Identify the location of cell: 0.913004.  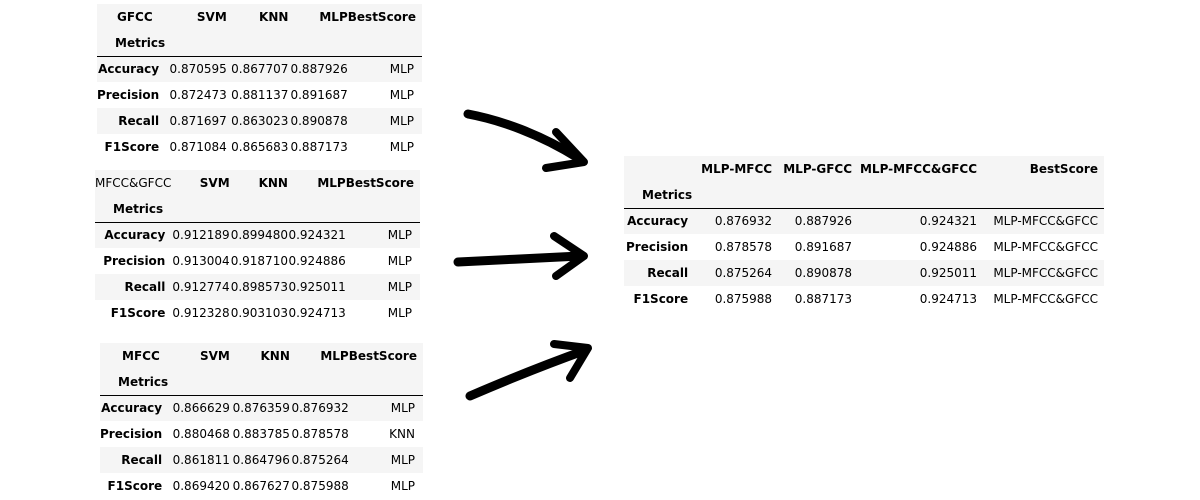
(201, 261).